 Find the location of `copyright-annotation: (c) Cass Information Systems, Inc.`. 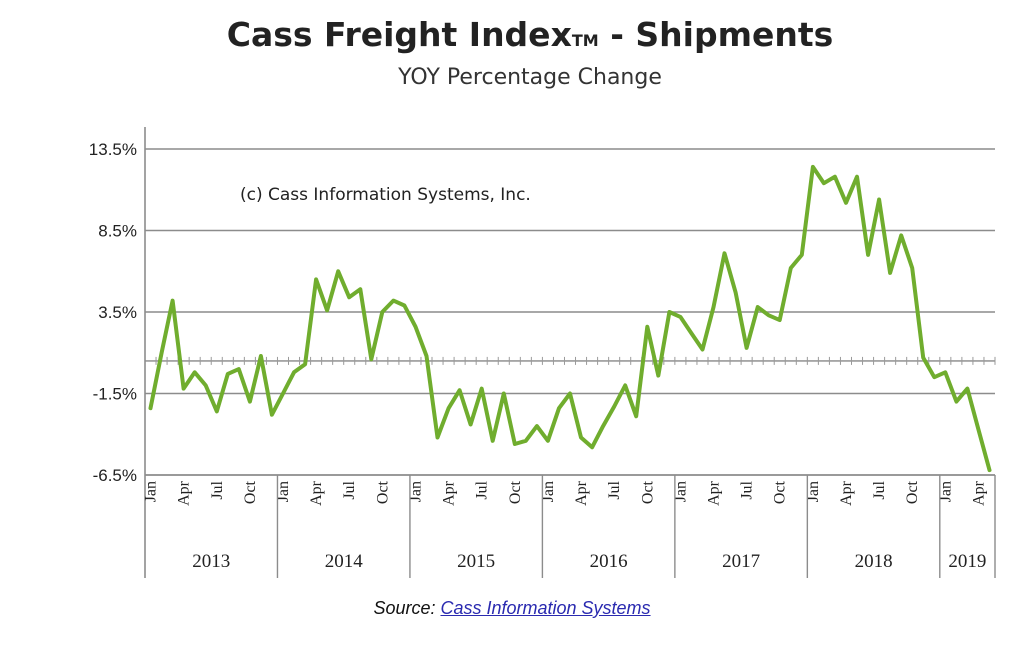

copyright-annotation: (c) Cass Information Systems, Inc. is located at coordinates (385, 195).